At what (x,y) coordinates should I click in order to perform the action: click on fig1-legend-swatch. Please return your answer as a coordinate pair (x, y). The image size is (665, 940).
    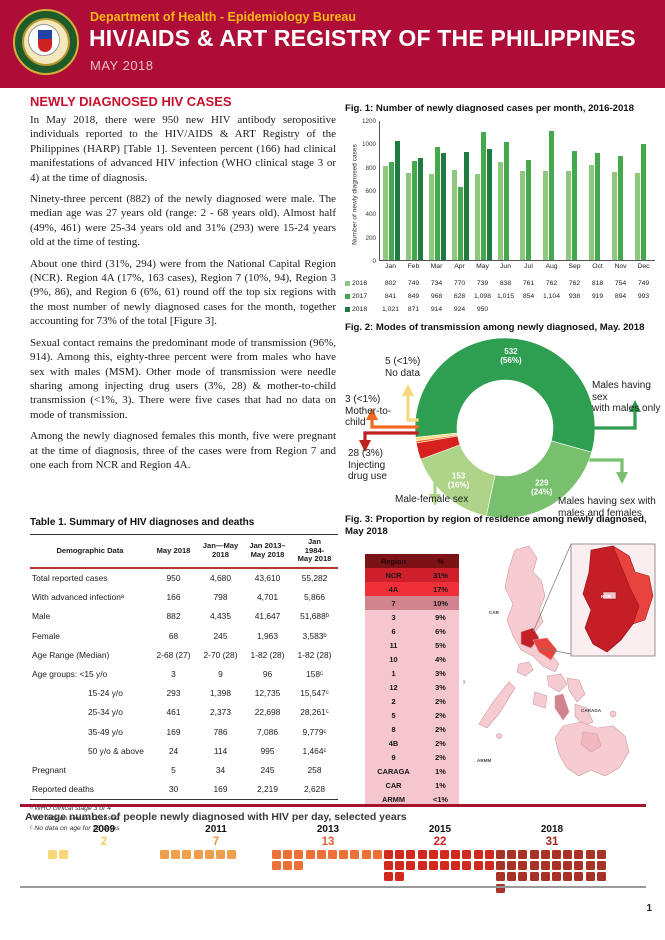
    Looking at the image, I should click on (347, 309).